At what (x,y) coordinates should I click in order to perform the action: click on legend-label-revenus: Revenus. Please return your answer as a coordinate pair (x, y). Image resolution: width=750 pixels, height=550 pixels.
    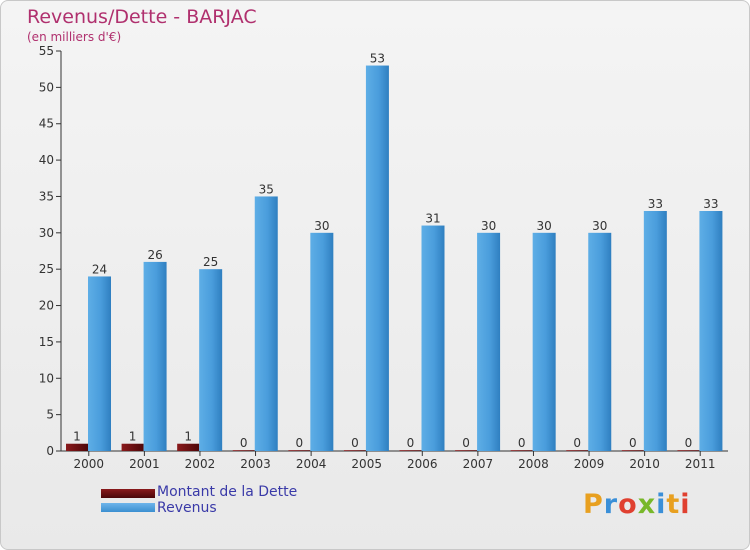
    Looking at the image, I should click on (187, 508).